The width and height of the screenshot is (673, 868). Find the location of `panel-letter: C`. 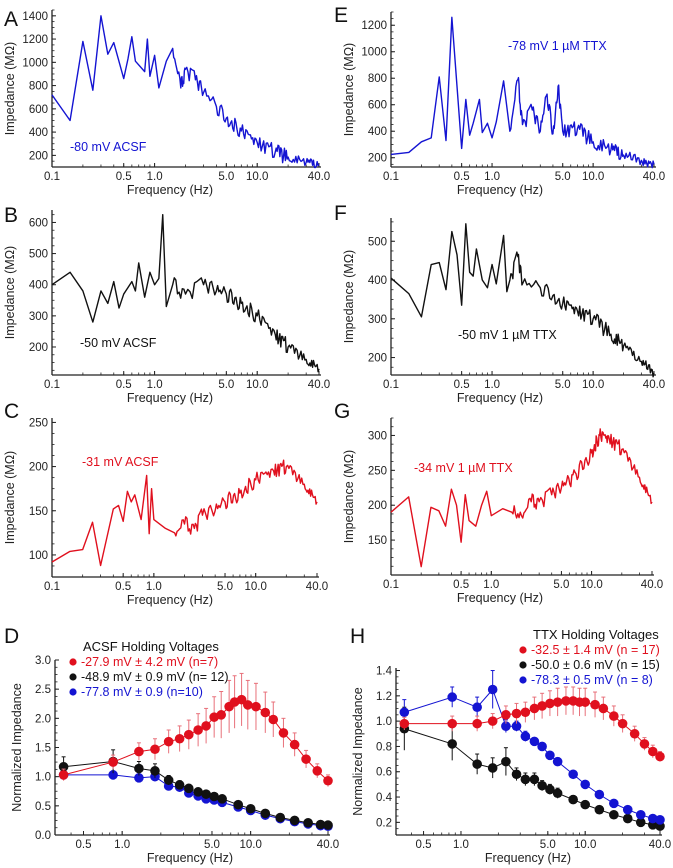

panel-letter: C is located at coordinates (11, 411).